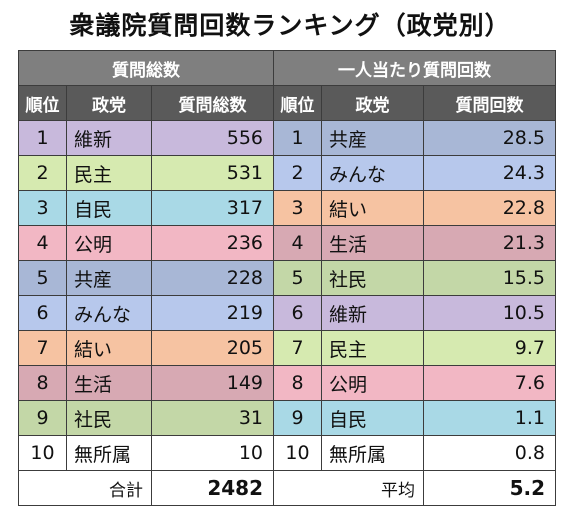 This screenshot has height=520, width=580. I want to click on rank-cell-left: 1, so click(42, 138).